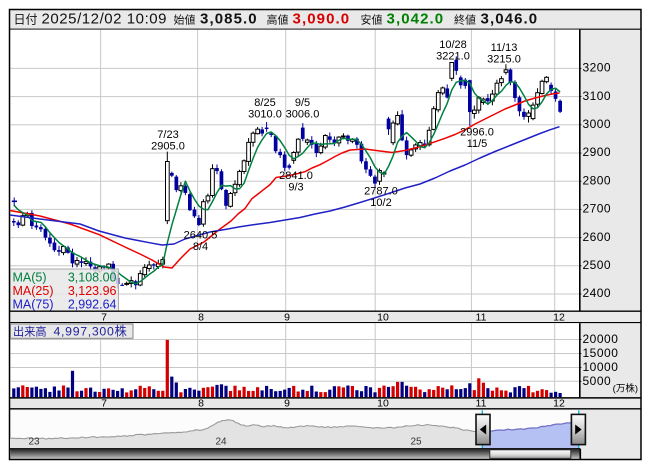  Describe the element at coordinates (477, 133) in the screenshot. I see `svg-text: 2996.0` at that location.